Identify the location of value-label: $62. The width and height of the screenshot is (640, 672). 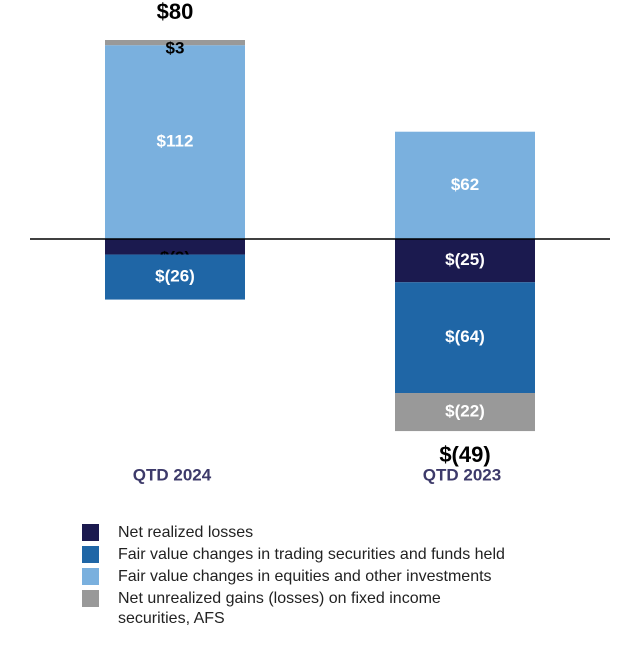
(465, 184).